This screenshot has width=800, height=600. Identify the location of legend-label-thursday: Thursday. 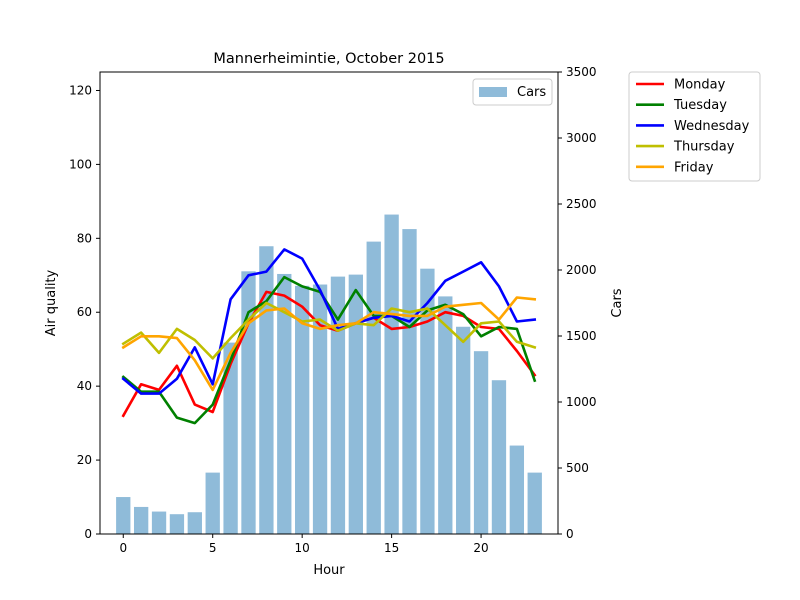
(704, 147).